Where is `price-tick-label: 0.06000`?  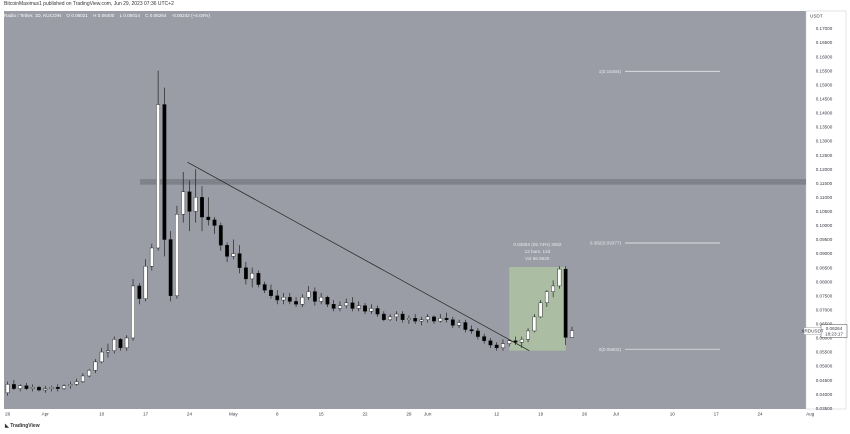
price-tick-label: 0.06000 is located at coordinates (824, 338).